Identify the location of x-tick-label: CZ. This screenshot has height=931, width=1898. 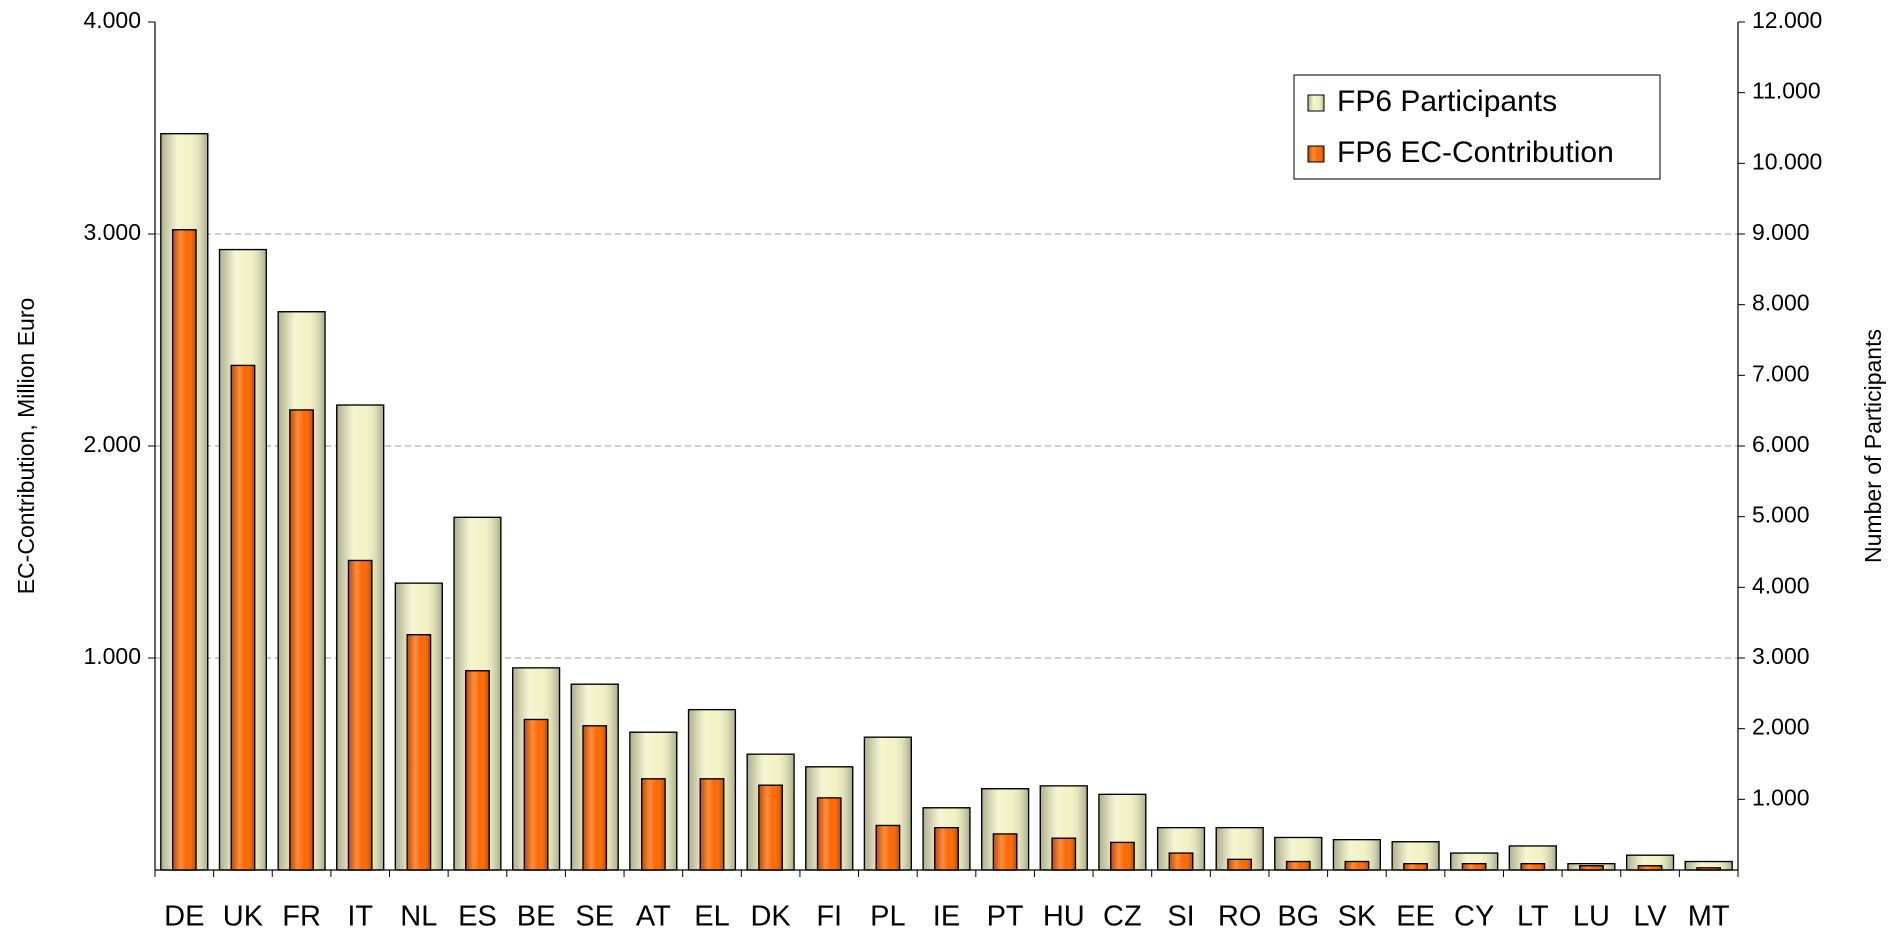
(1122, 916).